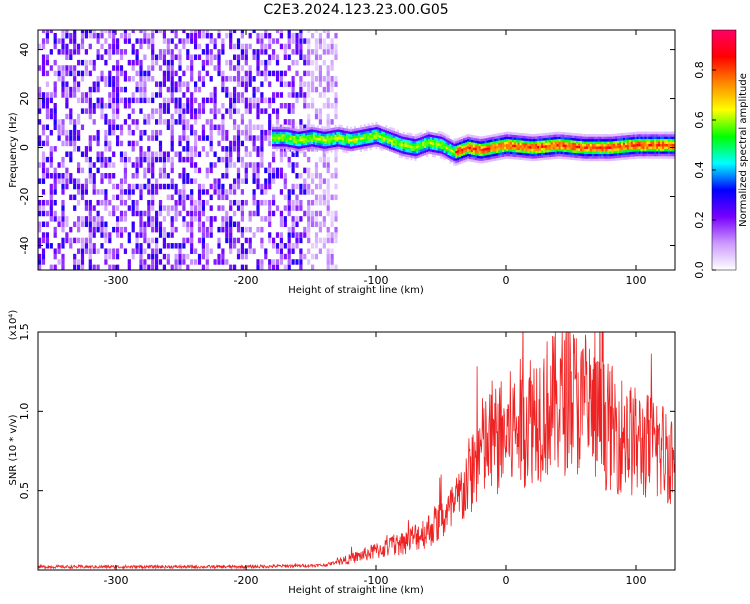 The image size is (750, 604). Describe the element at coordinates (332, 105) in the screenshot. I see `heatmap-cell-1907` at that location.